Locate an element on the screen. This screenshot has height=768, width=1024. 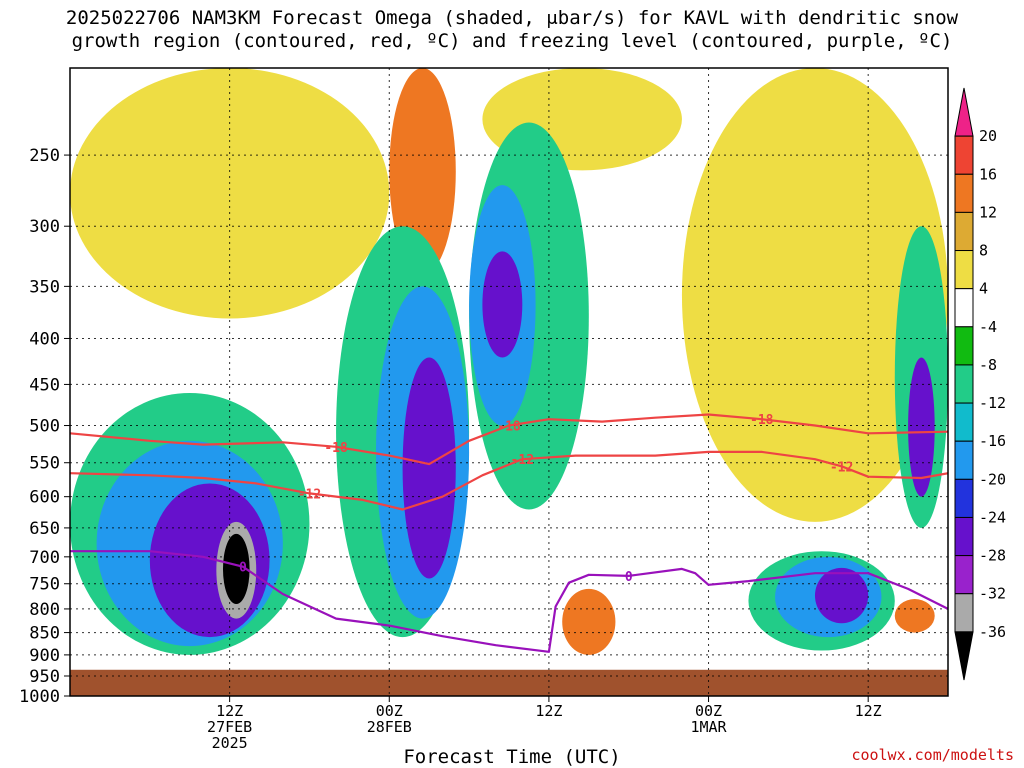
colorbar-tick-label: -16 is located at coordinates (992, 441).